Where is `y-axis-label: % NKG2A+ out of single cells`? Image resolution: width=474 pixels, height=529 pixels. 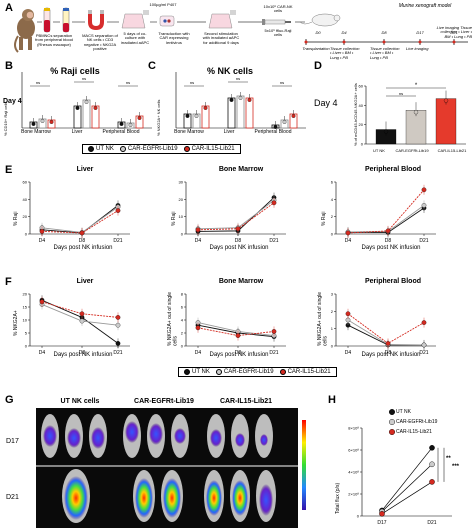
y-axis-label: % NKG2A+ out of single cells is located at coordinates (173, 318).